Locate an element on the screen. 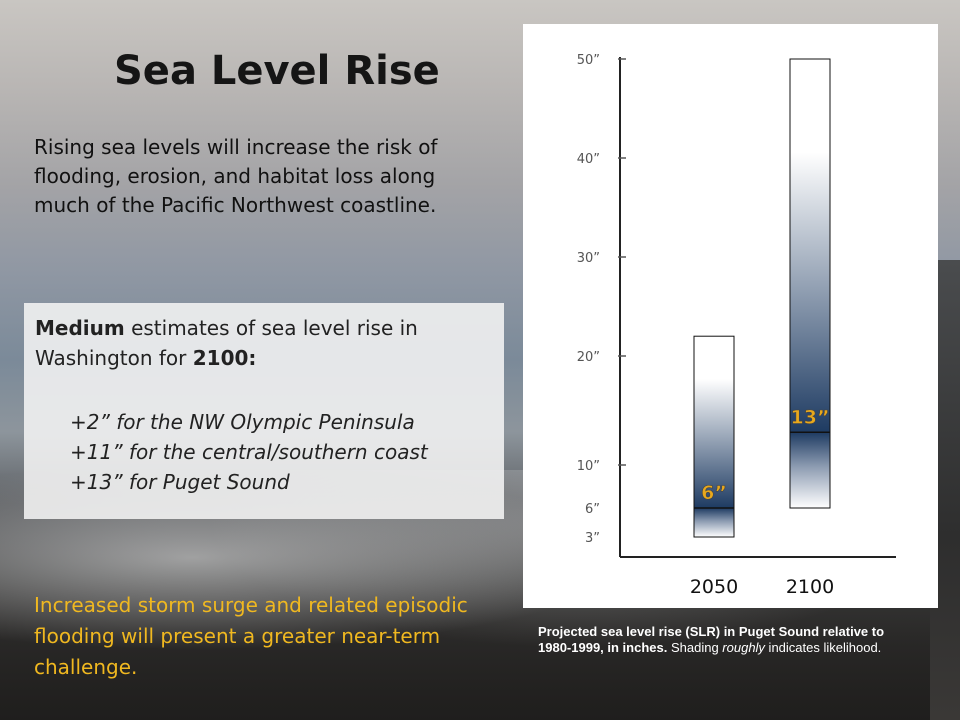 The image size is (960, 720). caption-text-2: indicates likelihood. is located at coordinates (823, 647).